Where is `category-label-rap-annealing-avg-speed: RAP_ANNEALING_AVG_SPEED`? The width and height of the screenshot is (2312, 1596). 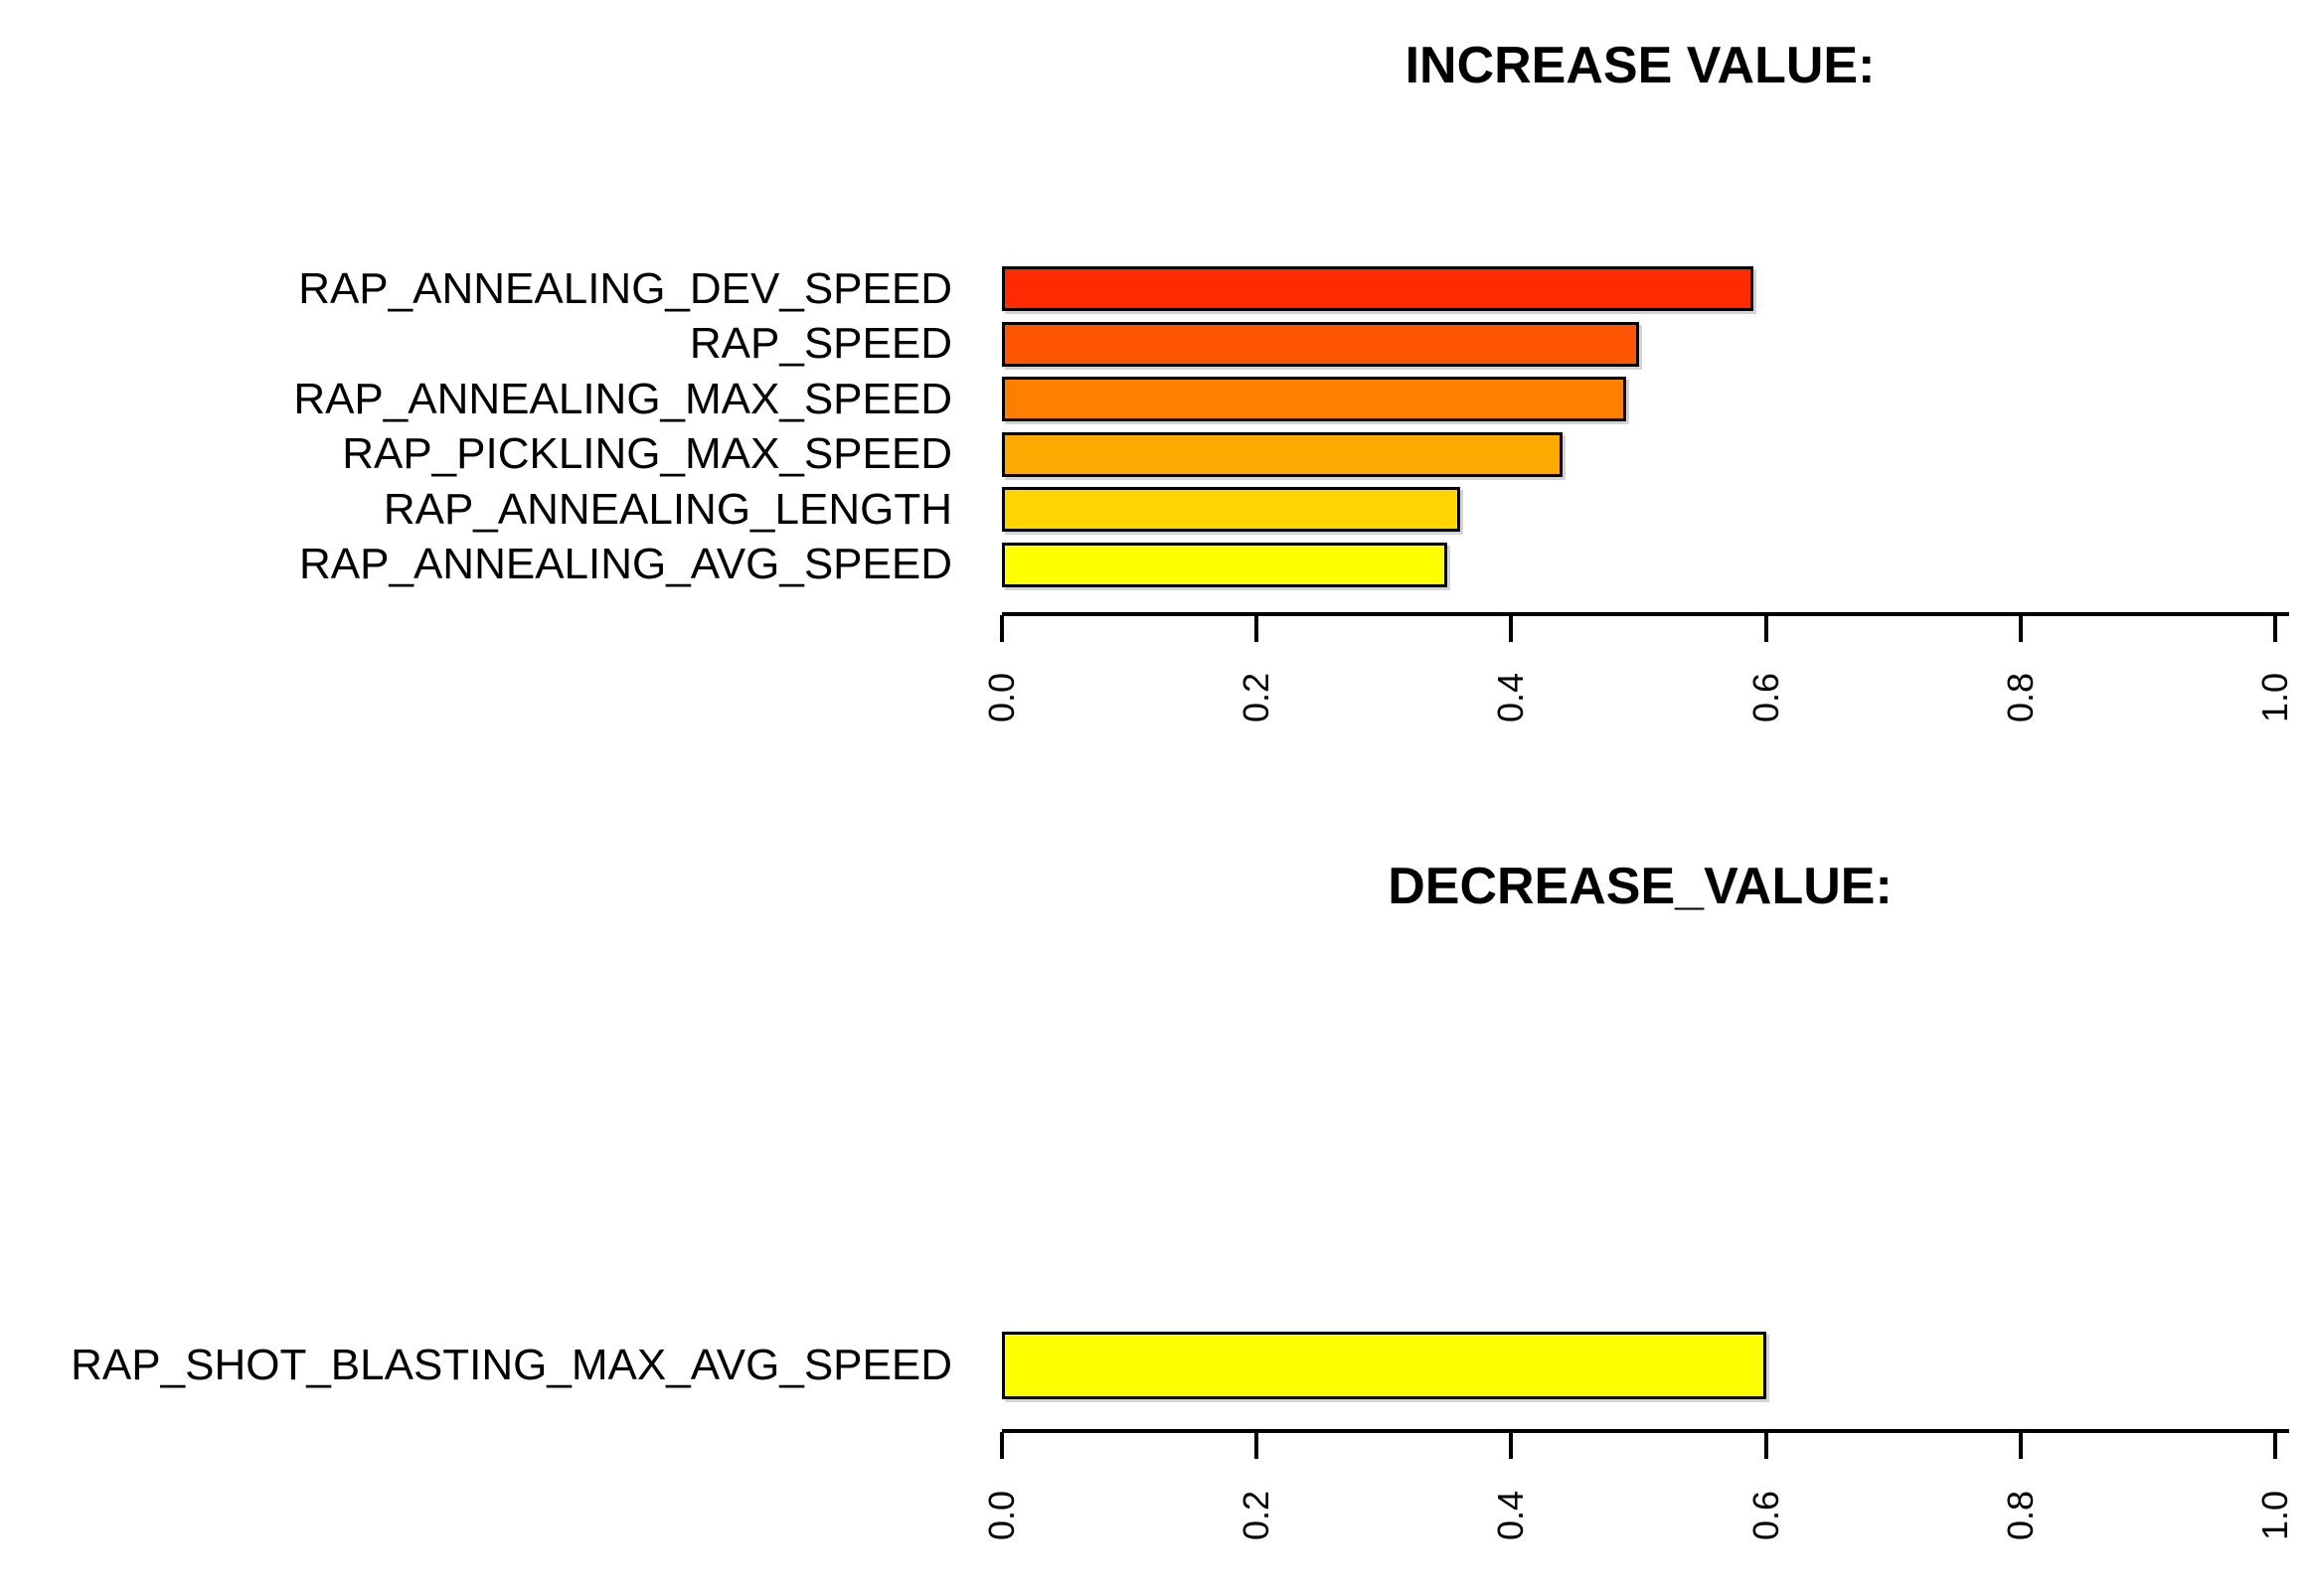 category-label-rap-annealing-avg-speed: RAP_ANNEALING_AVG_SPEED is located at coordinates (625, 564).